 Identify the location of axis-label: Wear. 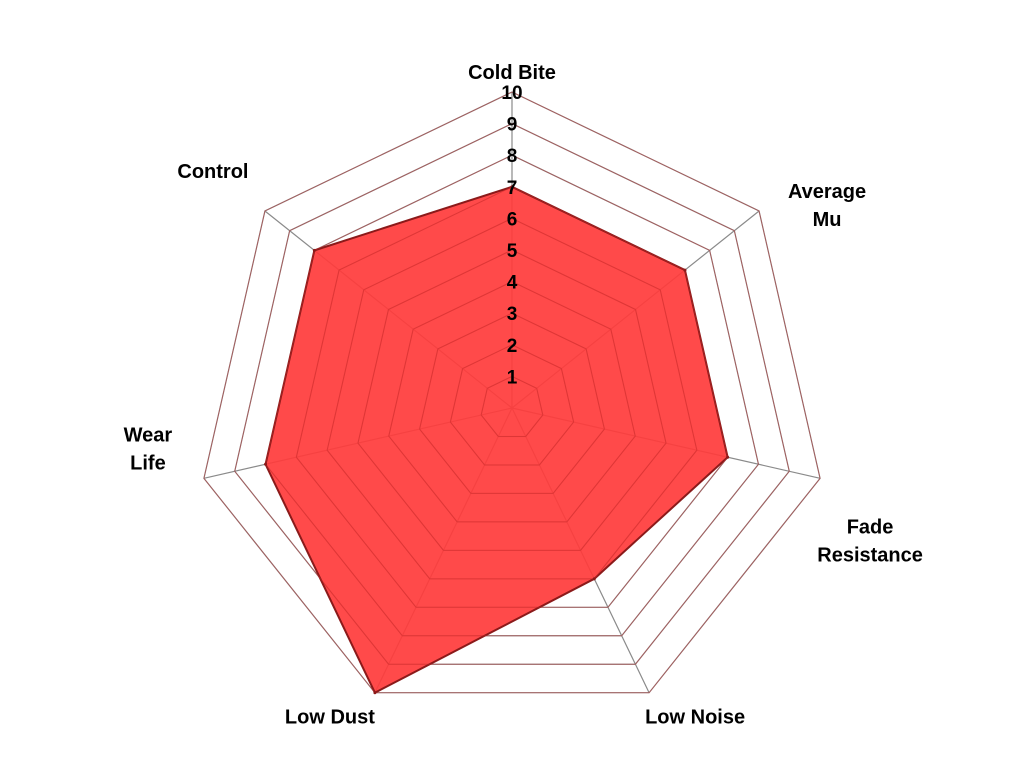
(148, 435).